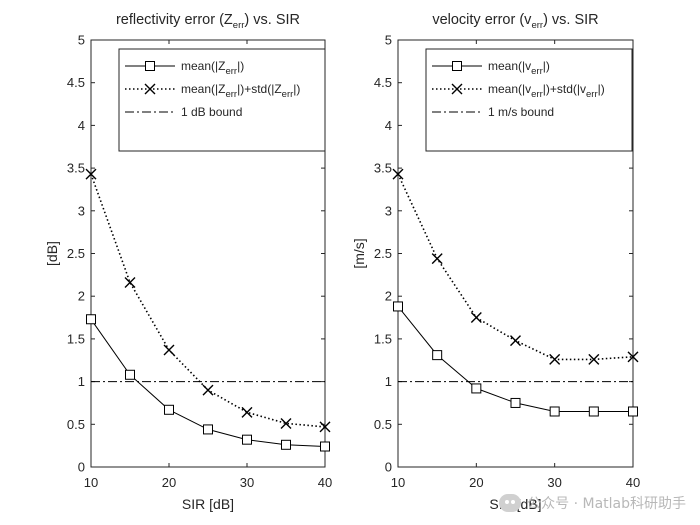  I want to click on chart-title: velocity error (verr) vs. SIR, so click(515, 21).